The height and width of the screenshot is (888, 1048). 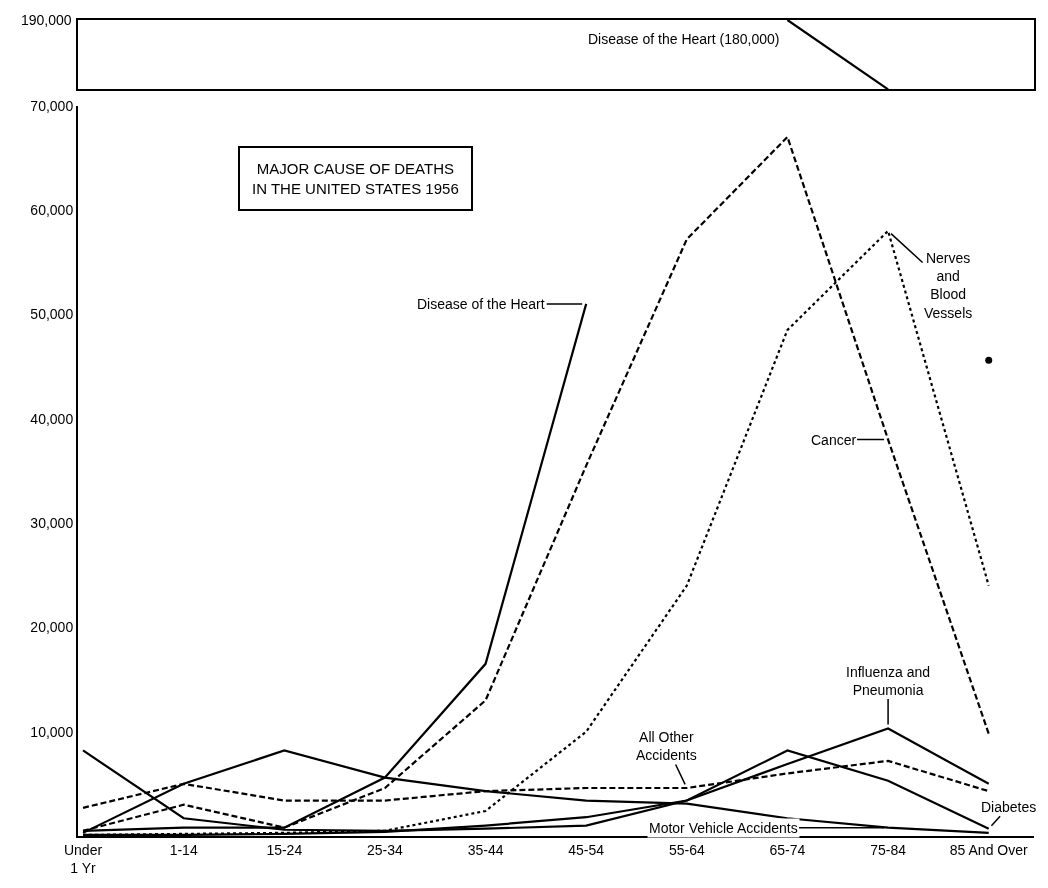 What do you see at coordinates (83, 858) in the screenshot?
I see `x-tick-label: Under 1 Yr` at bounding box center [83, 858].